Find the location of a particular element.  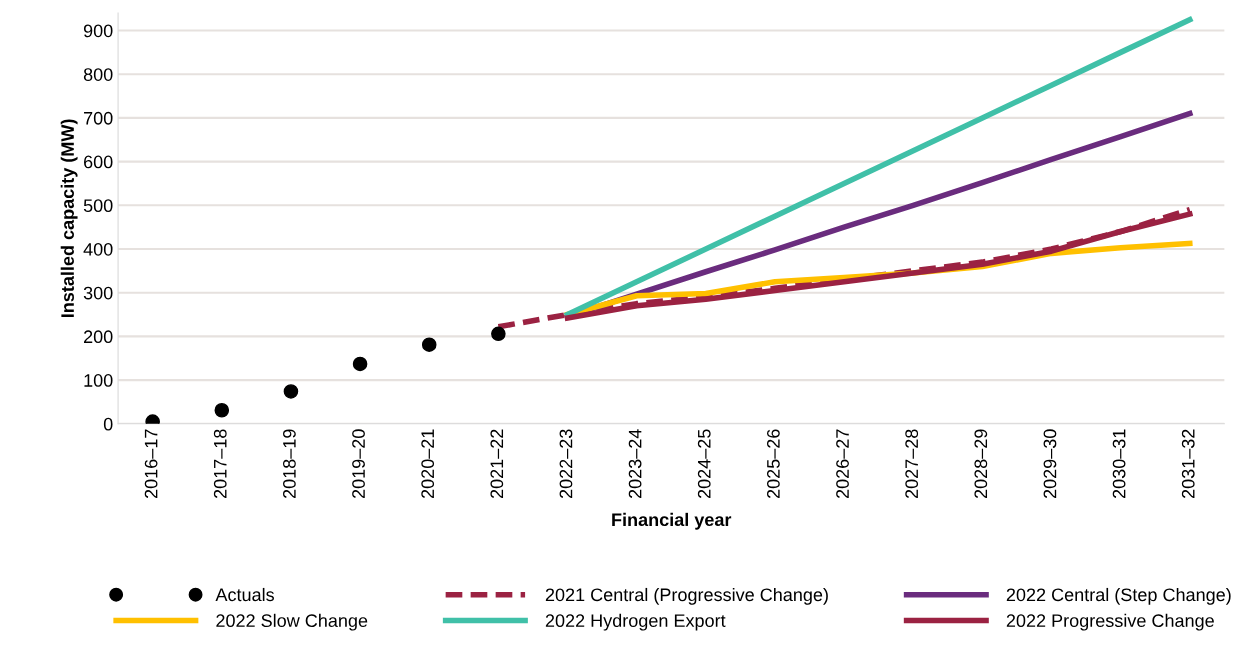

x-axis-title: Financial year is located at coordinates (672, 521).